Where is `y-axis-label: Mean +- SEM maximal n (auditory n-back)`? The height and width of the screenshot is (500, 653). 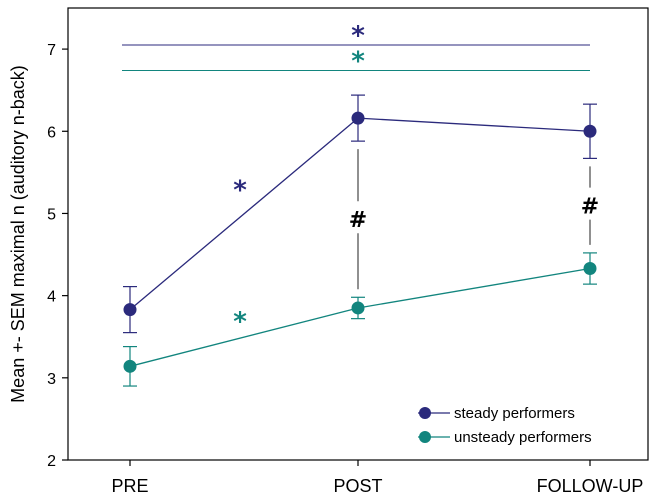
y-axis-label: Mean +- SEM maximal n (auditory n-back) is located at coordinates (18, 234).